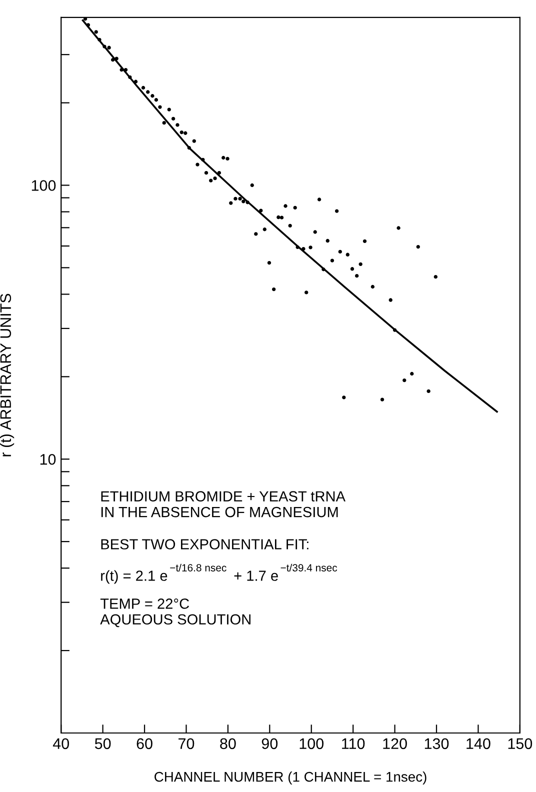 Image resolution: width=536 pixels, height=792 pixels. What do you see at coordinates (520, 744) in the screenshot?
I see `x-tick-label: 150` at bounding box center [520, 744].